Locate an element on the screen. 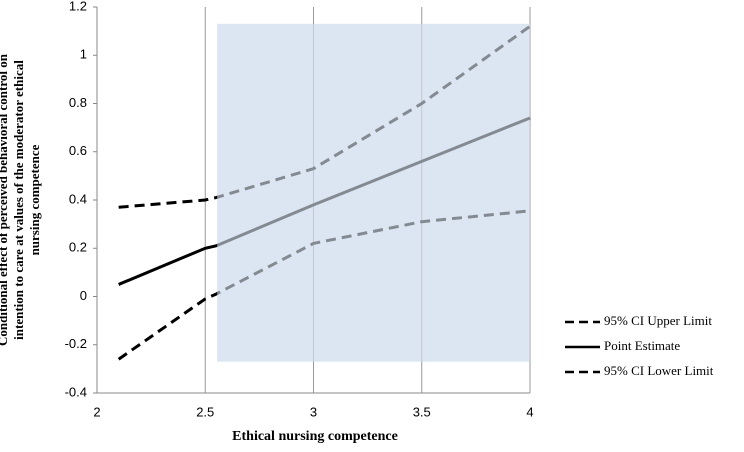 The height and width of the screenshot is (452, 744). y-tick-label: 0 is located at coordinates (83, 295).